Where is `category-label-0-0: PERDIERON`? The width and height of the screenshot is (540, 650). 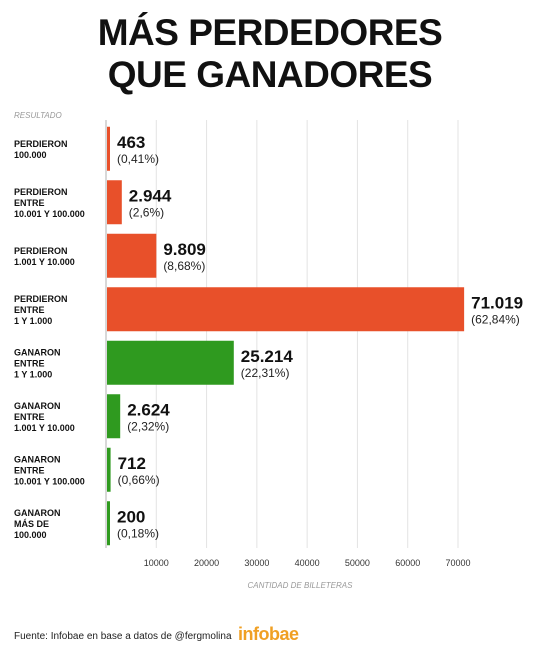
category-label-0-0: PERDIERON is located at coordinates (41, 144).